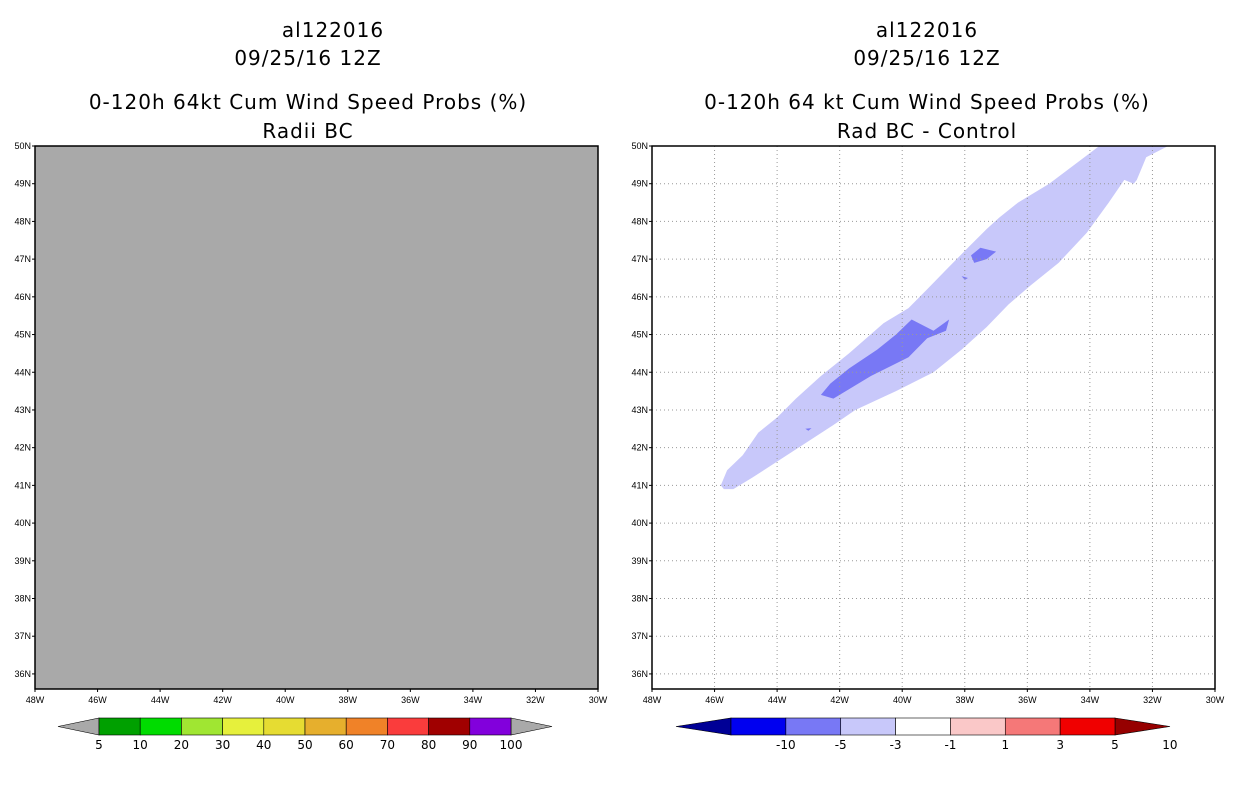  What do you see at coordinates (927, 131) in the screenshot?
I see `right-chart-subtitle: Rad BC - Control` at bounding box center [927, 131].